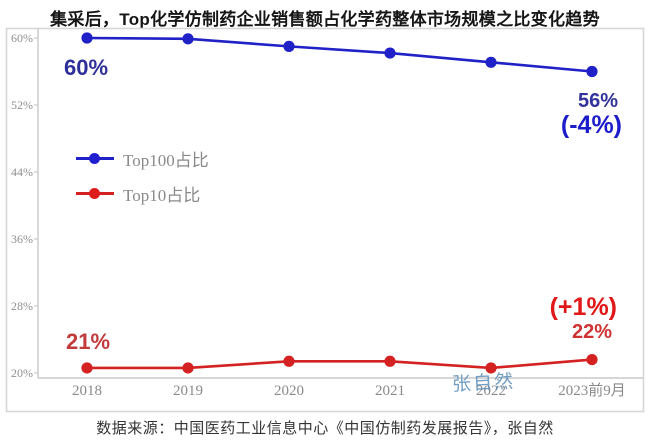 This screenshot has height=440, width=650. Describe the element at coordinates (491, 391) in the screenshot. I see `x-tick-label: 2022` at that location.